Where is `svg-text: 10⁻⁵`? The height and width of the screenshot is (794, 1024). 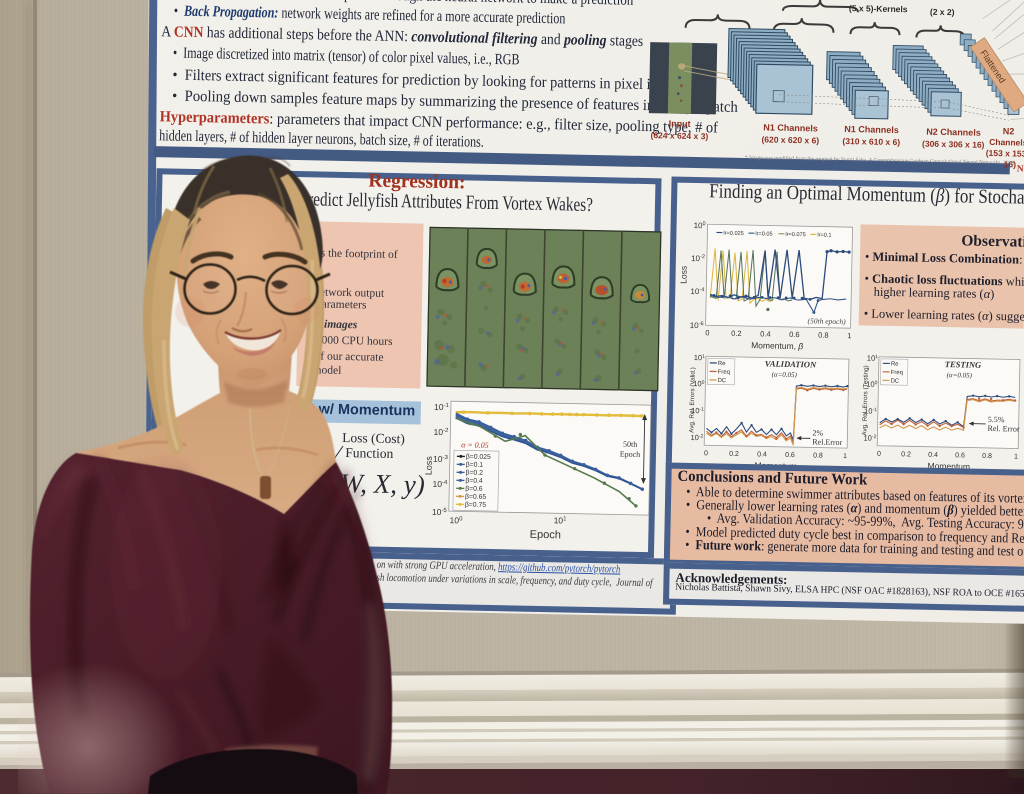
svg-text: 10⁻⁵ is located at coordinates (440, 512).